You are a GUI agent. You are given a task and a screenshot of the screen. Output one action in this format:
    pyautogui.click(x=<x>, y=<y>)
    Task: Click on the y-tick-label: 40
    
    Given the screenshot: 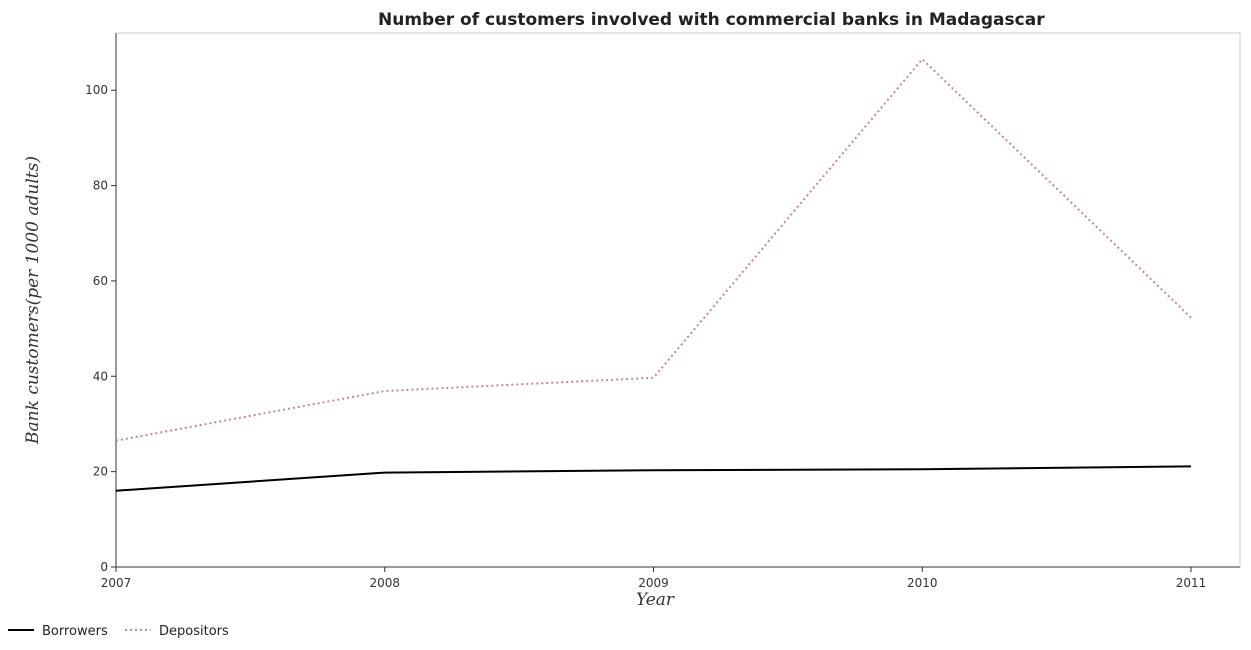 What is the action you would take?
    pyautogui.click(x=100, y=376)
    